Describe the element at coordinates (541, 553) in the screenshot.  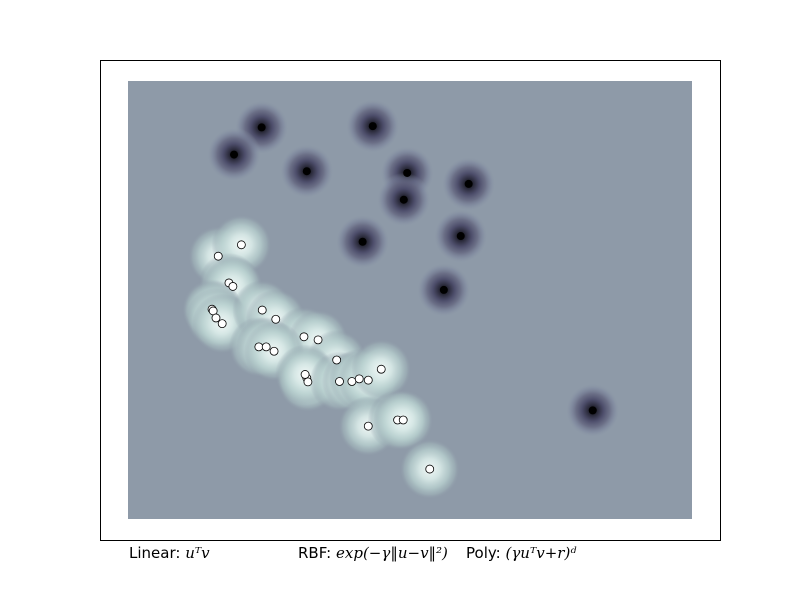
I see `poly-kernel-formula: (γuᵀv+r)ᵈ` at that location.